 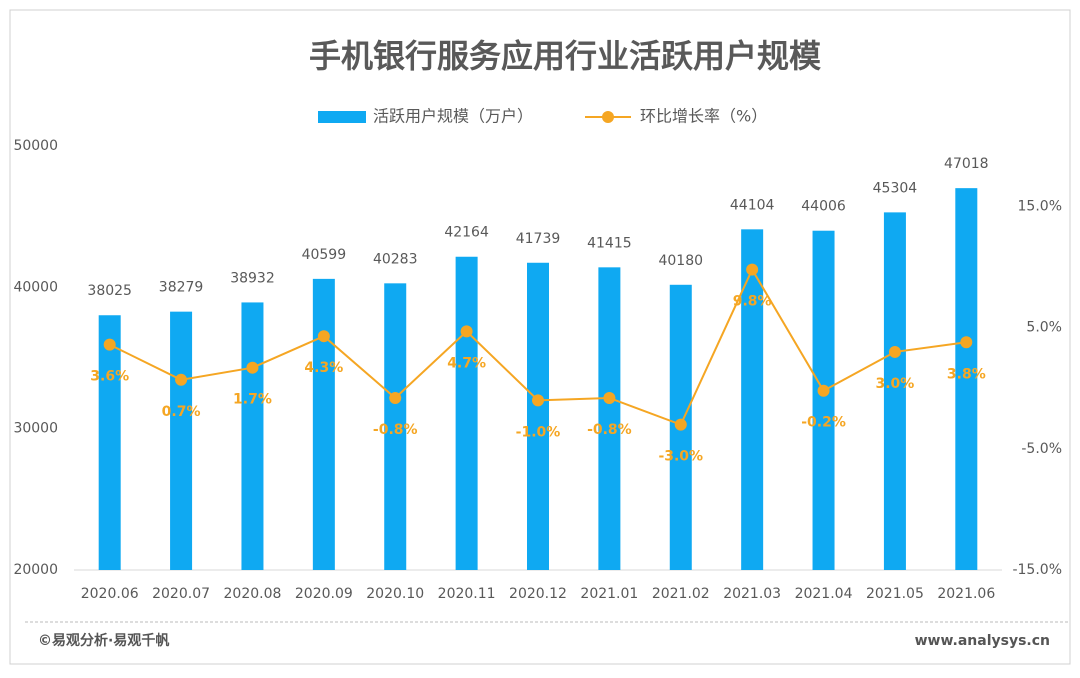 What do you see at coordinates (453, 116) in the screenshot?
I see `legend-label: 活跃用户规模（万户）` at bounding box center [453, 116].